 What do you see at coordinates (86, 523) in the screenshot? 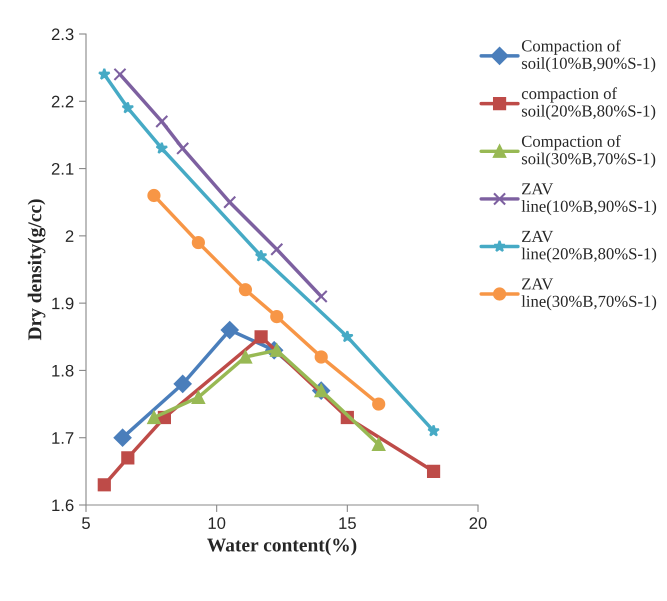
I see `x-tick-label: 5` at bounding box center [86, 523].